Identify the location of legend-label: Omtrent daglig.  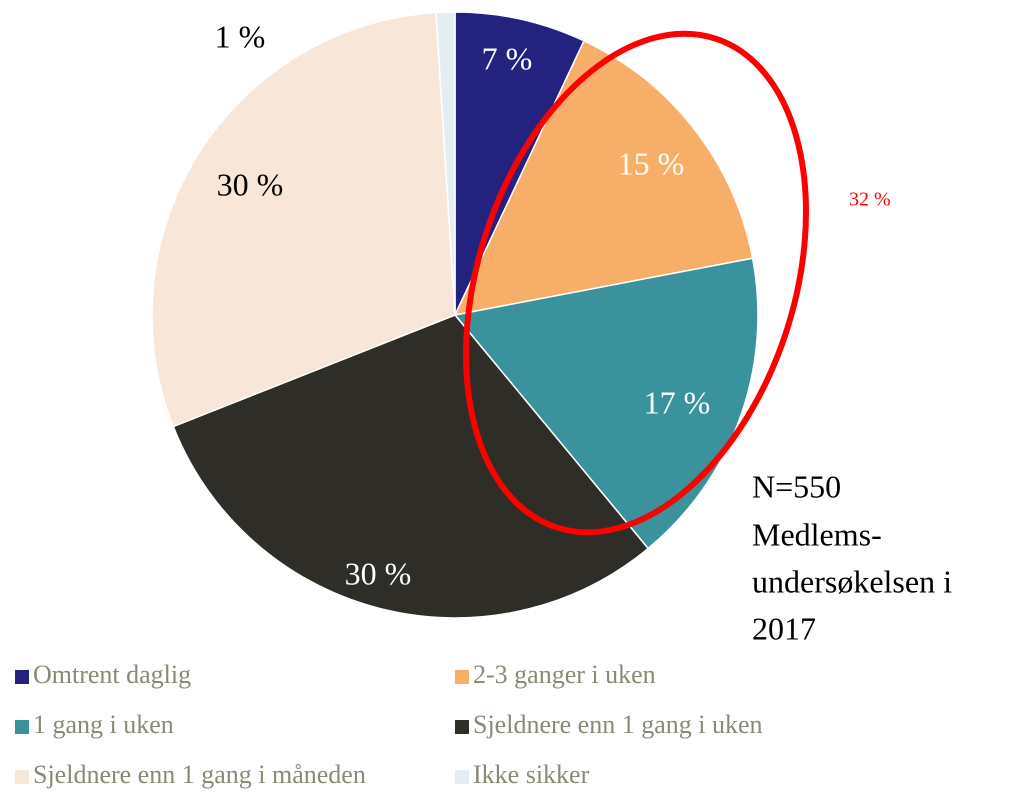
(112, 674).